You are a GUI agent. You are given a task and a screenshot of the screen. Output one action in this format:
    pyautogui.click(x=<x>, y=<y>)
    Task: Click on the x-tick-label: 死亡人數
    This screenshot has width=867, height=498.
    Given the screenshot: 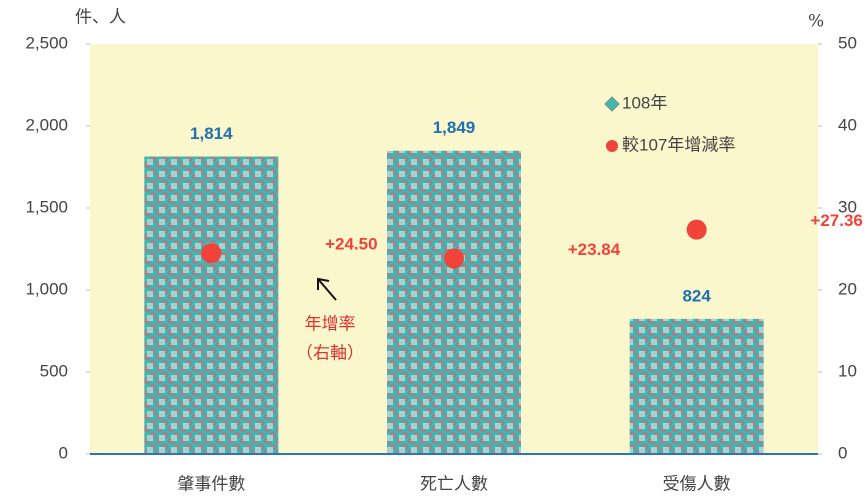 What is the action you would take?
    pyautogui.click(x=454, y=485)
    